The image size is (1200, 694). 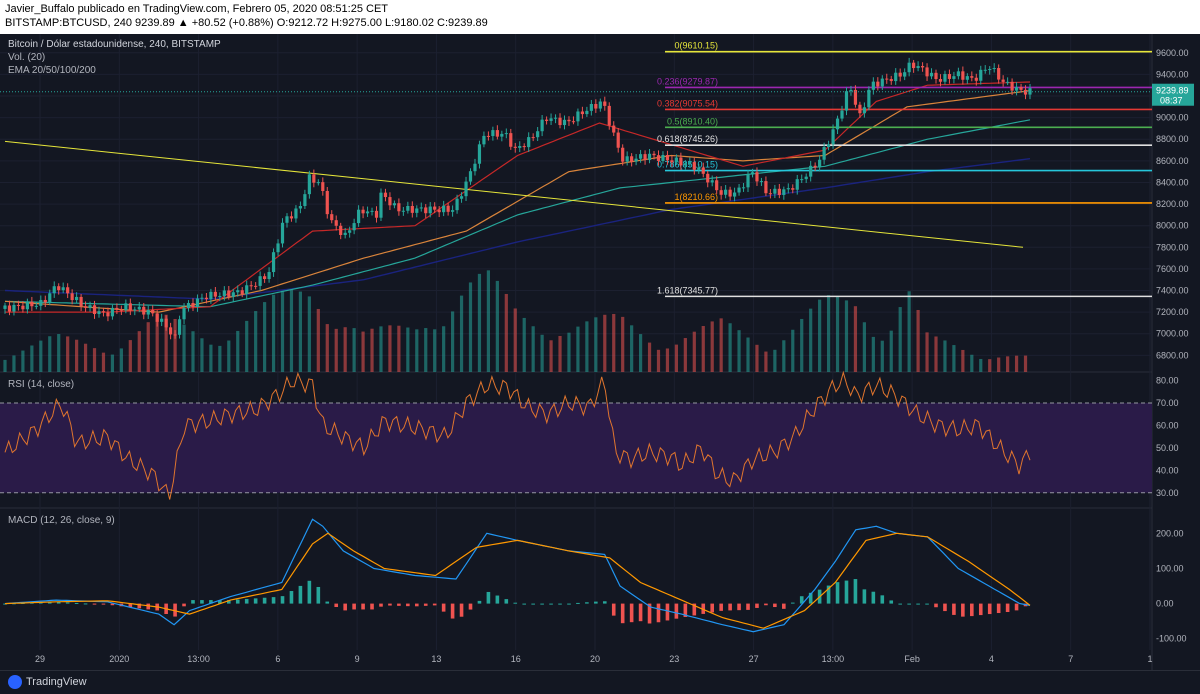 I want to click on price-tick-label: 7200.00, so click(x=1172, y=312).